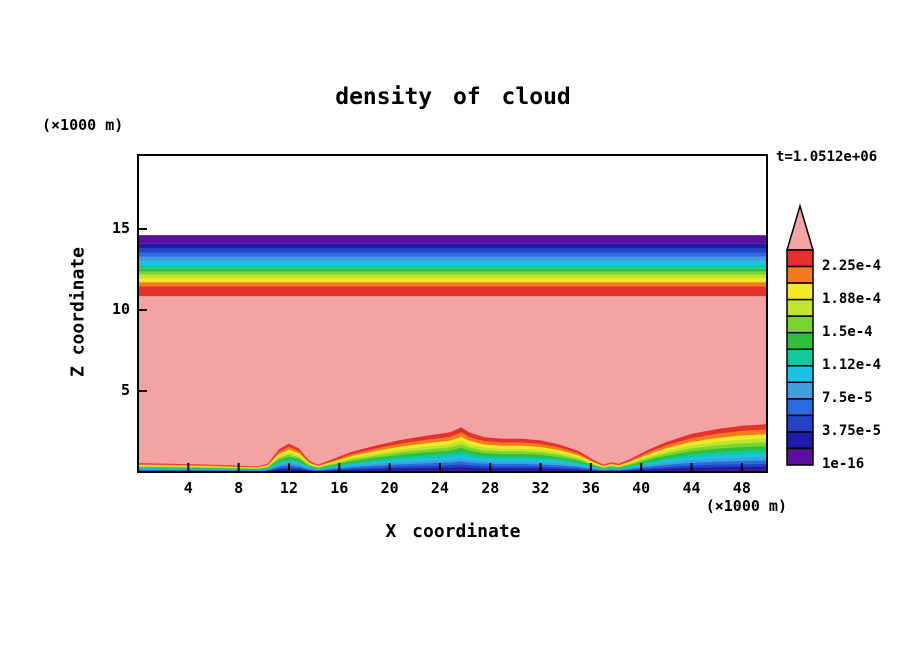 Image resolution: width=904 pixels, height=654 pixels. Describe the element at coordinates (188, 488) in the screenshot. I see `x-tick-label: 4` at that location.